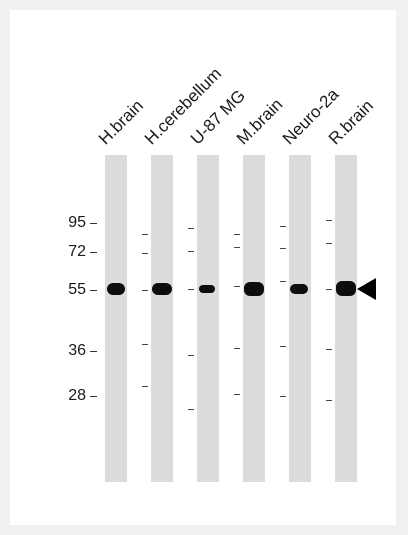  Describe the element at coordinates (77, 251) in the screenshot. I see `mw-label-72: 72` at that location.